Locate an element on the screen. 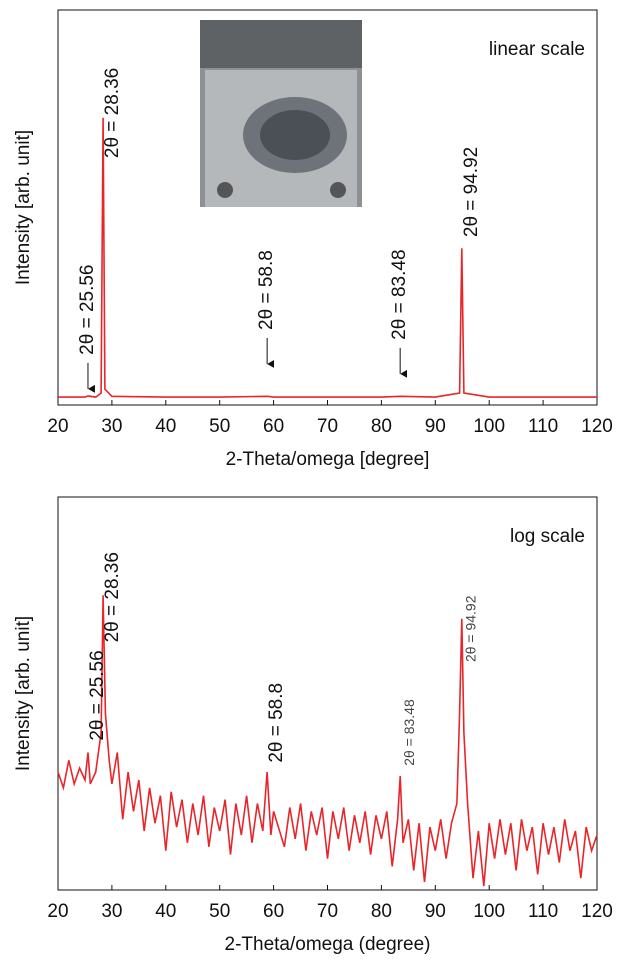 This screenshot has height=960, width=618. x-axis-label: 2-Theta/omega [degree] is located at coordinates (328, 459).